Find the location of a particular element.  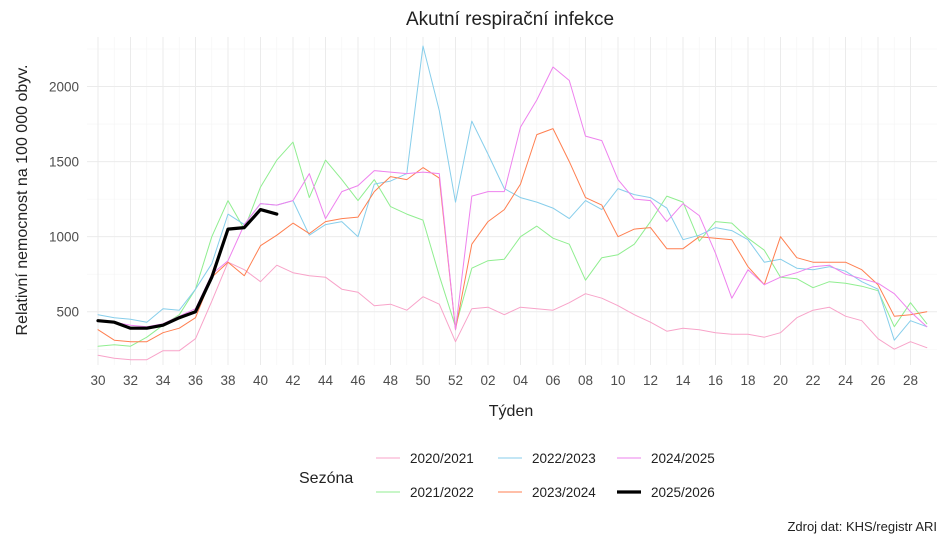

x-tick-label: 28 is located at coordinates (910, 380).